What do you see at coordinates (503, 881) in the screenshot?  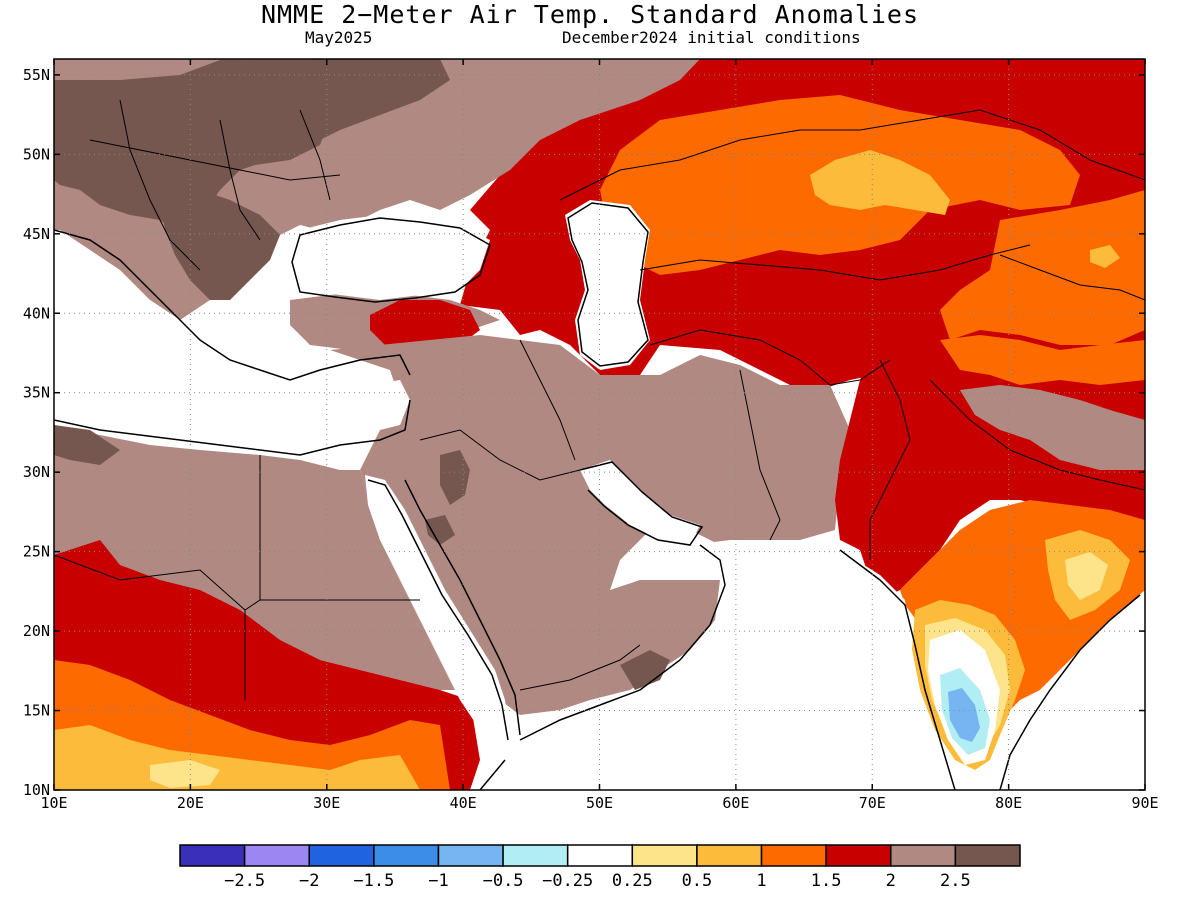 I see `colorbar-label: −0.5` at bounding box center [503, 881].